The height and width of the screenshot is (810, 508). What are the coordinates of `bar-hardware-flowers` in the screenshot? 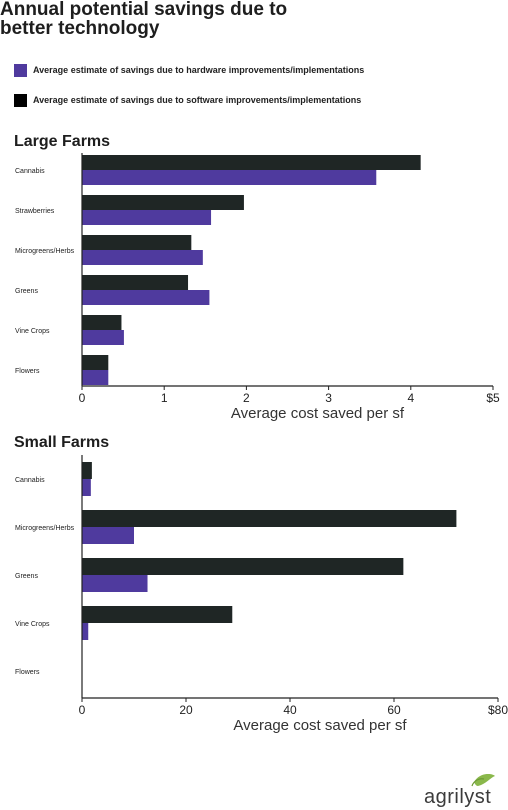 It's located at (95, 377).